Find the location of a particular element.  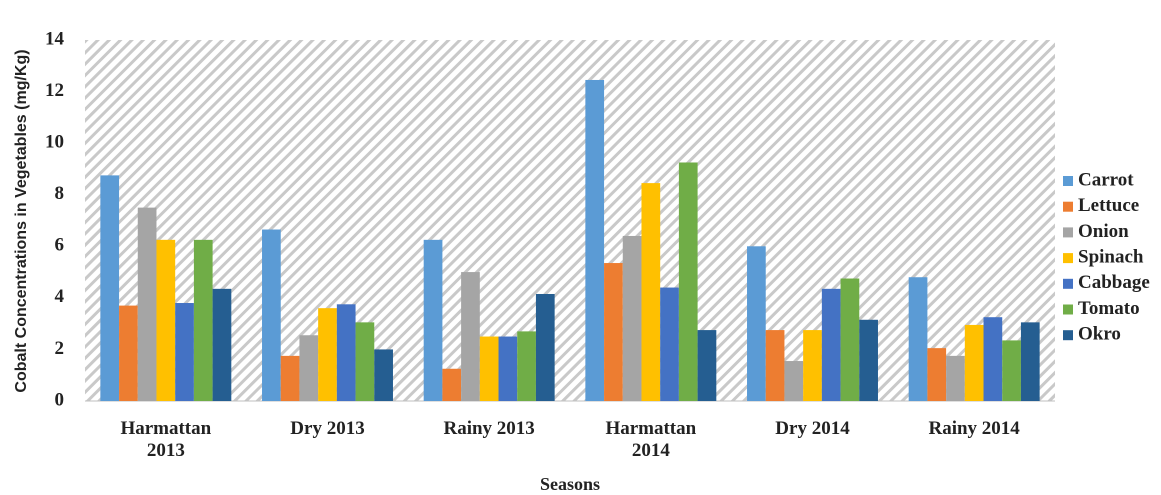

legend-label: Onion is located at coordinates (1103, 231).